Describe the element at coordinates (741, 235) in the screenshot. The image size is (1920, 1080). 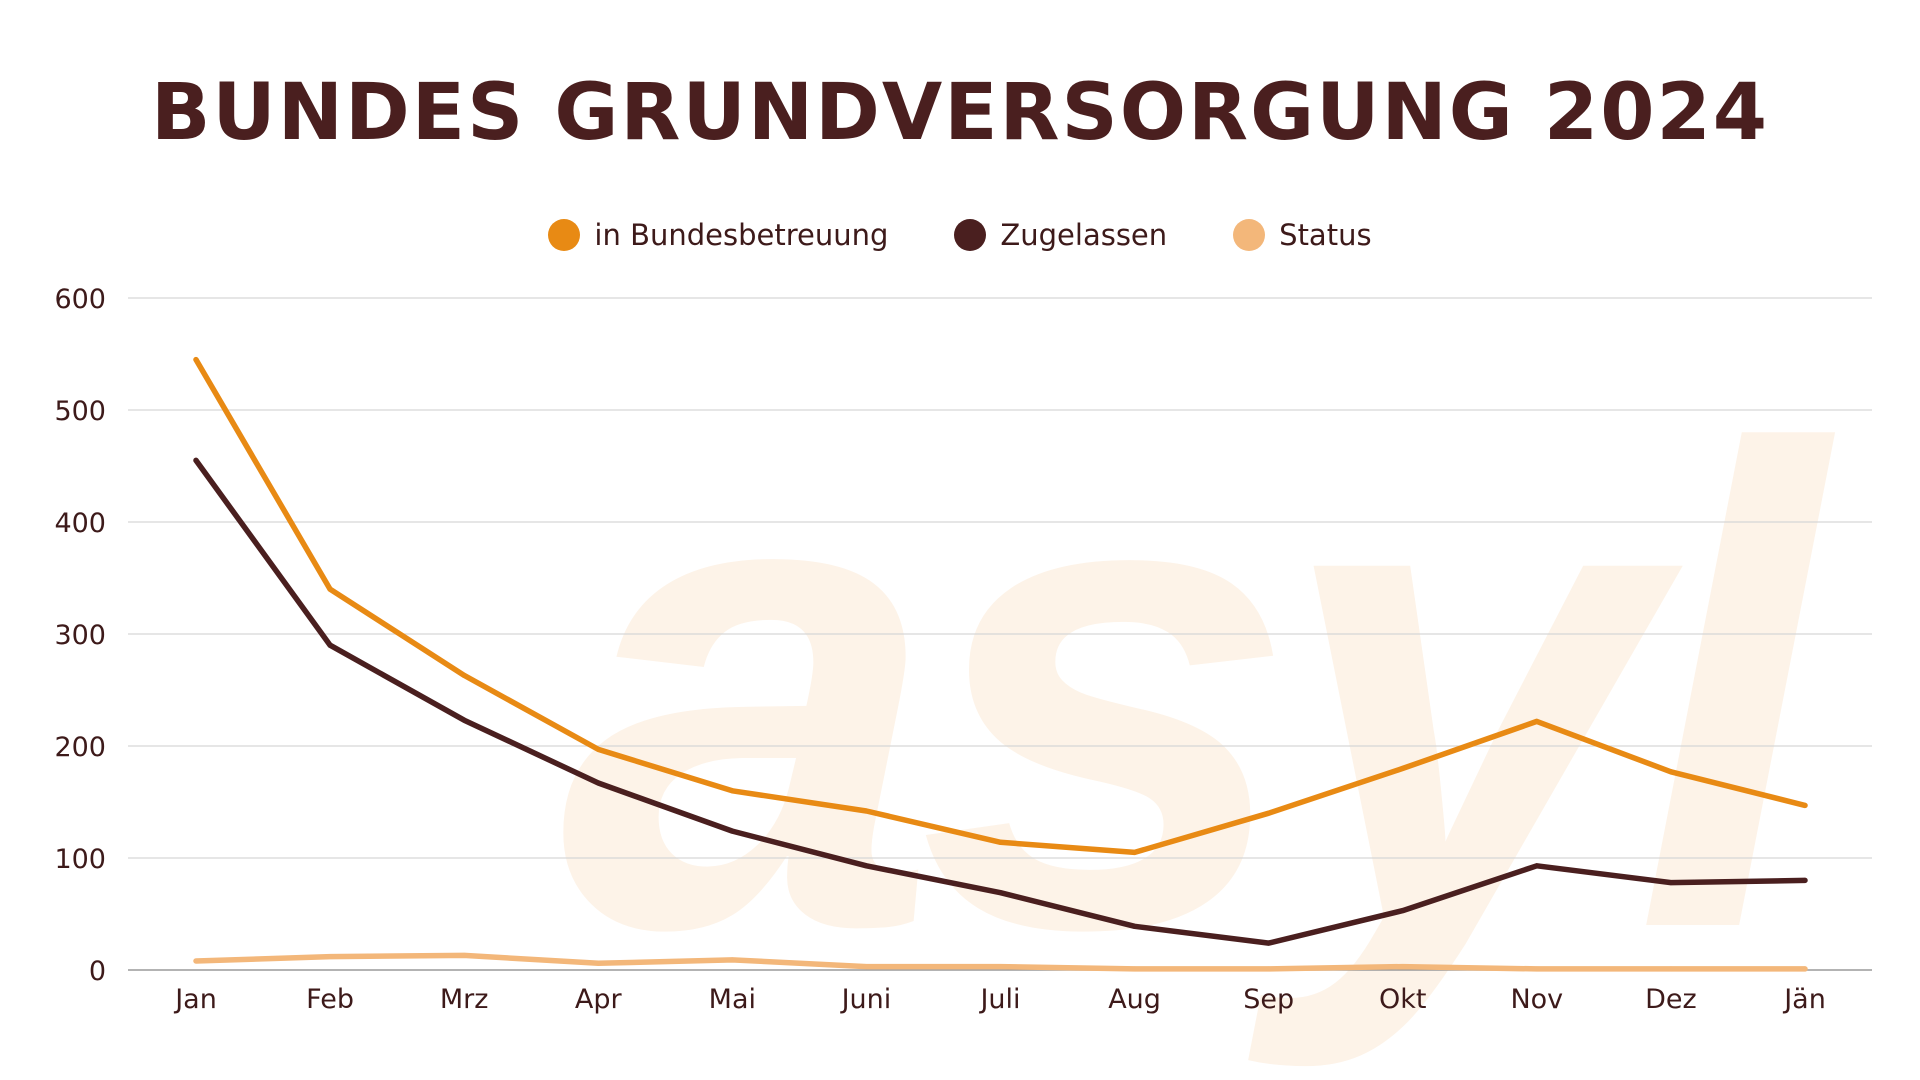
I see `legend-label: in Bundesbetreuung` at that location.